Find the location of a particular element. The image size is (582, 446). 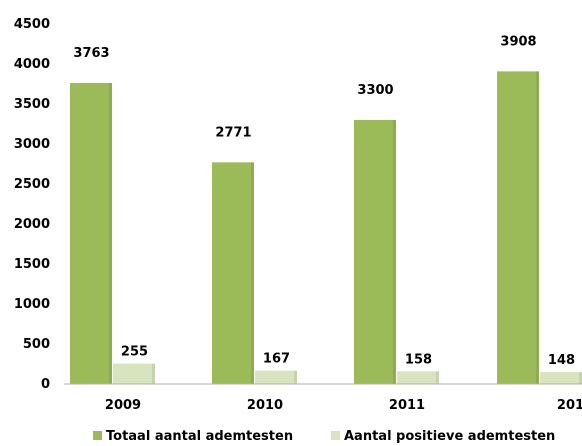

y-tick-label: 3000 is located at coordinates (32, 144).